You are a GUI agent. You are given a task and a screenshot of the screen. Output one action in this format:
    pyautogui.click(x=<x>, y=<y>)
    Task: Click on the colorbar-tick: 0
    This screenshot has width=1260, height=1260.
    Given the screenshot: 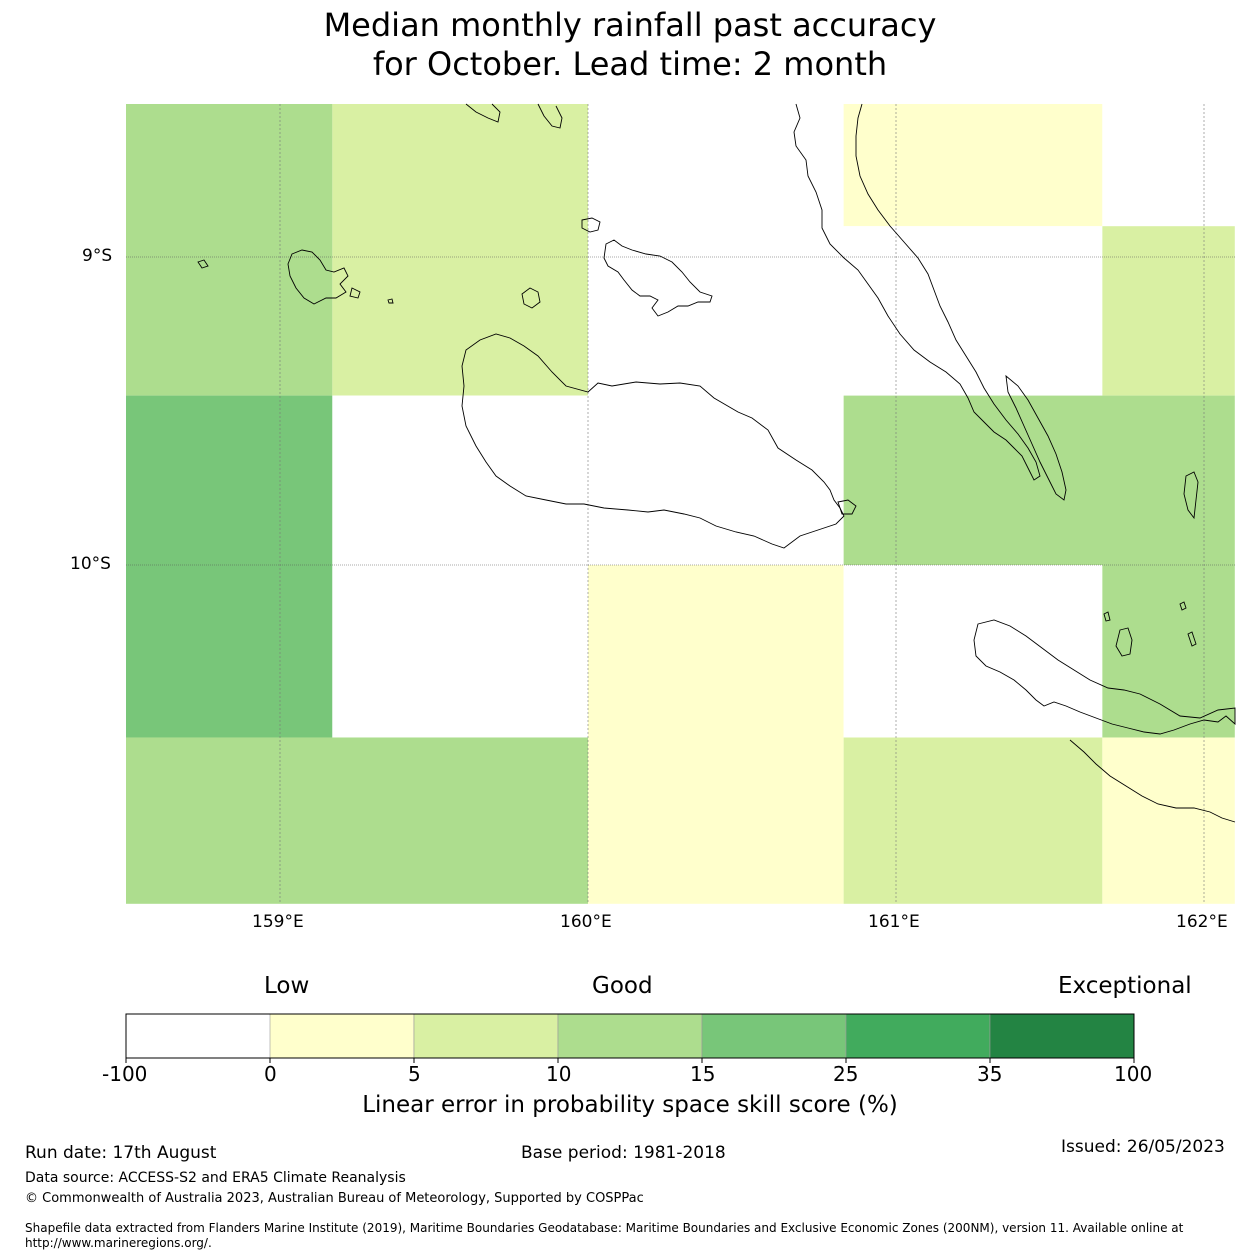 What is the action you would take?
    pyautogui.click(x=270, y=1074)
    